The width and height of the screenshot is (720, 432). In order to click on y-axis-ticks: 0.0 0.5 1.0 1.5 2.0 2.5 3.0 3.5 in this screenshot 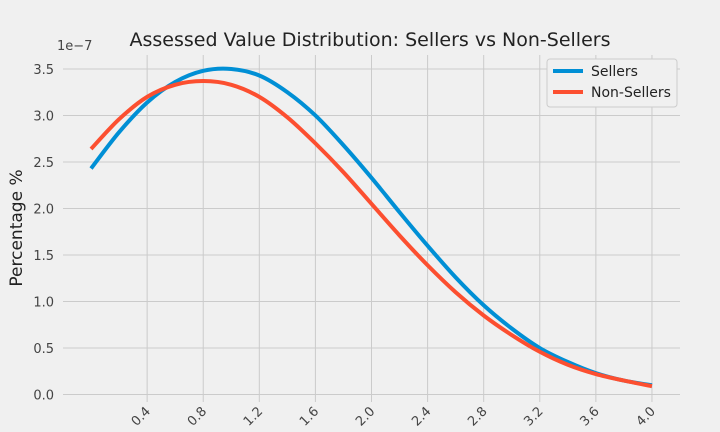, I will do `click(43, 233)`.